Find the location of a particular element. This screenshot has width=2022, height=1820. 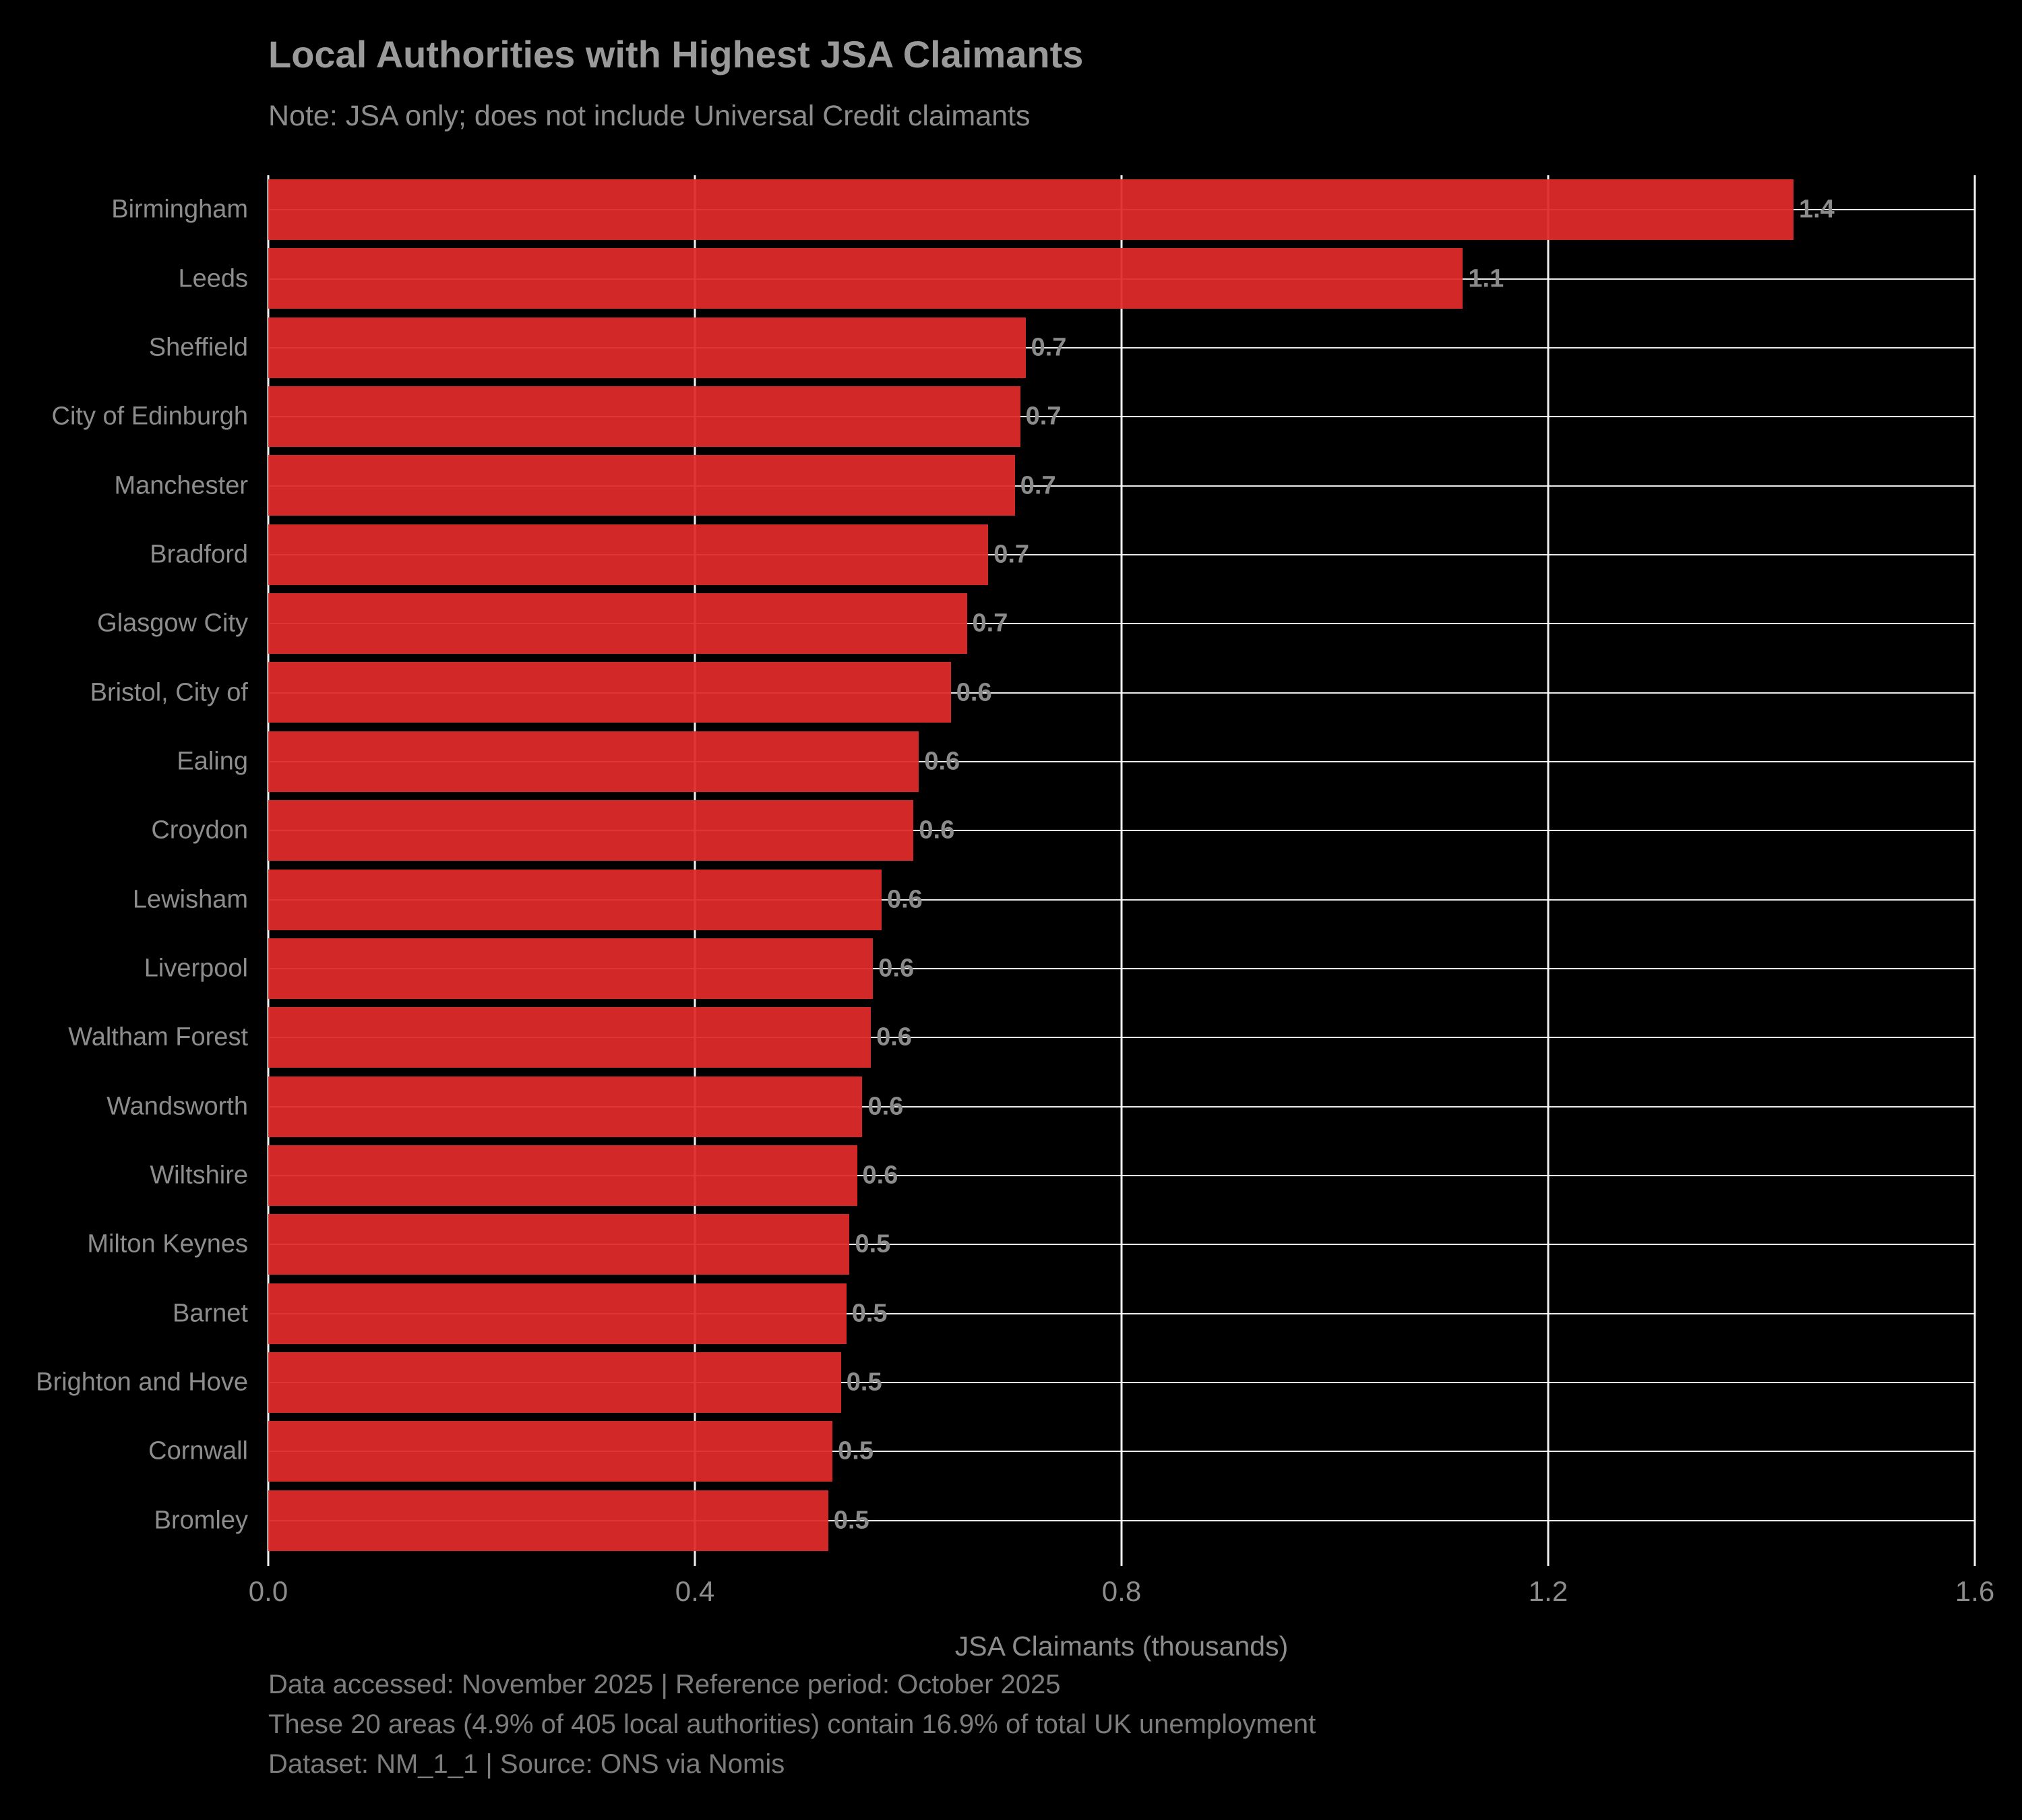

x-tick-label: 0.8 is located at coordinates (1121, 1591).